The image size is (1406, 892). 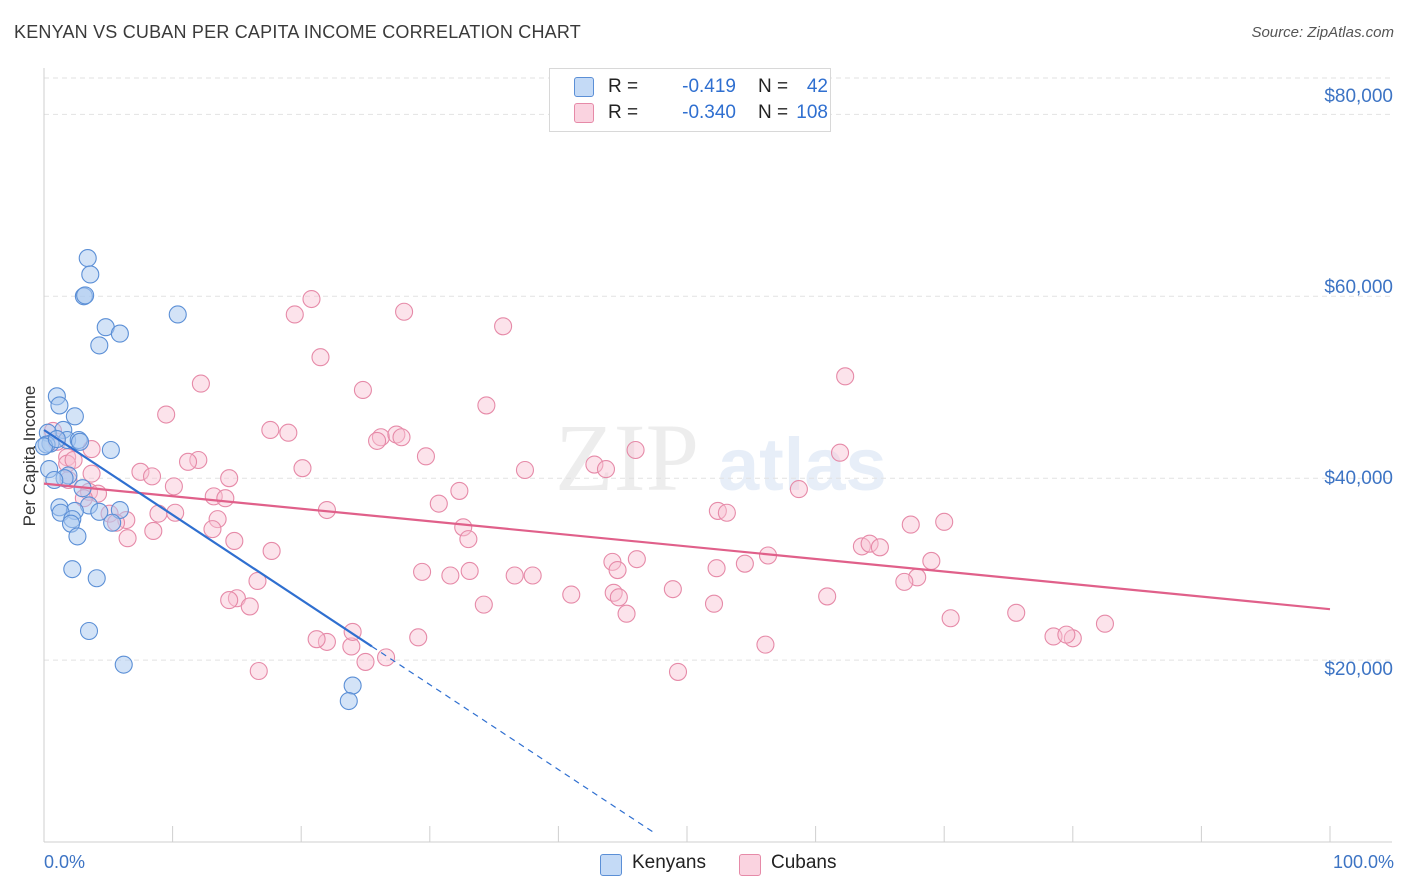 I want to click on watermark-zip: ZIP, so click(x=627, y=457).